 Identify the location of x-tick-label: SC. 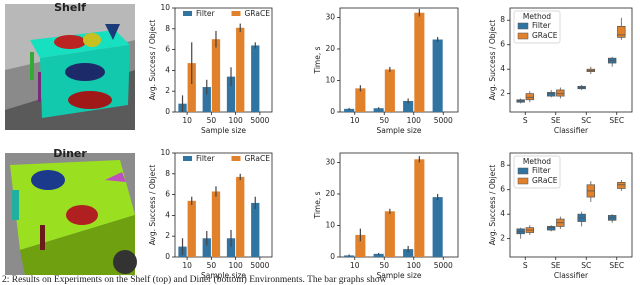
(586, 265).